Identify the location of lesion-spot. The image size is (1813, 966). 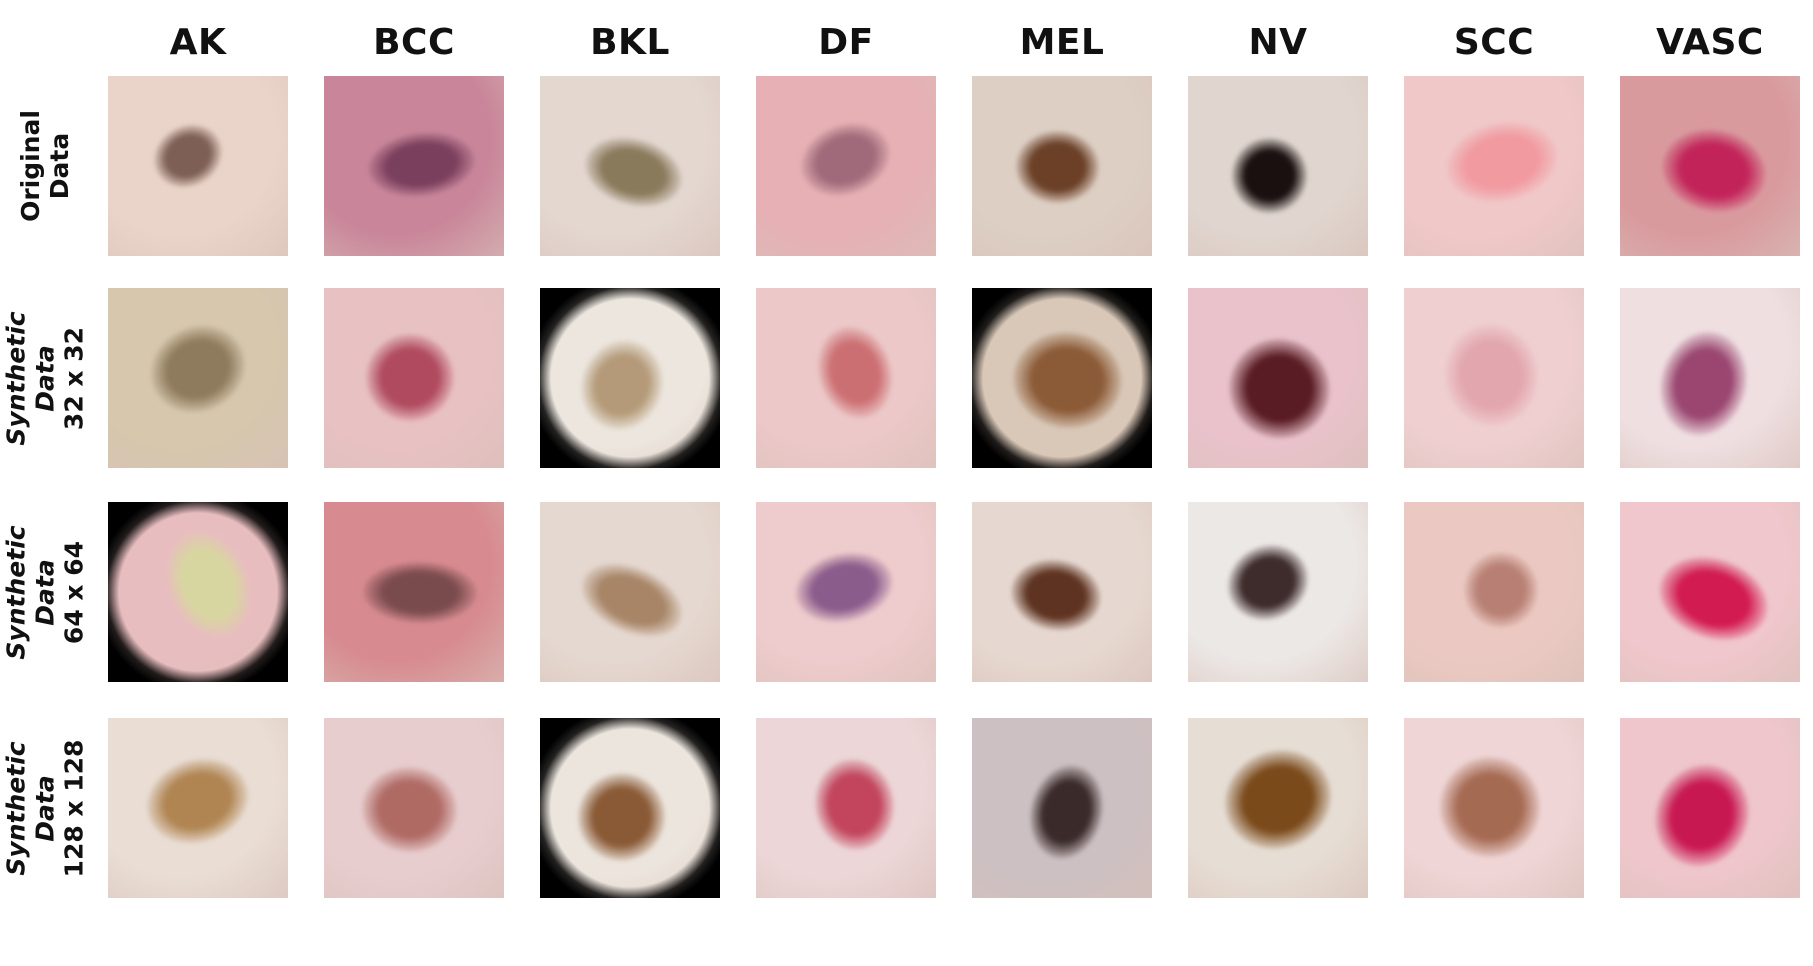
(1490, 807).